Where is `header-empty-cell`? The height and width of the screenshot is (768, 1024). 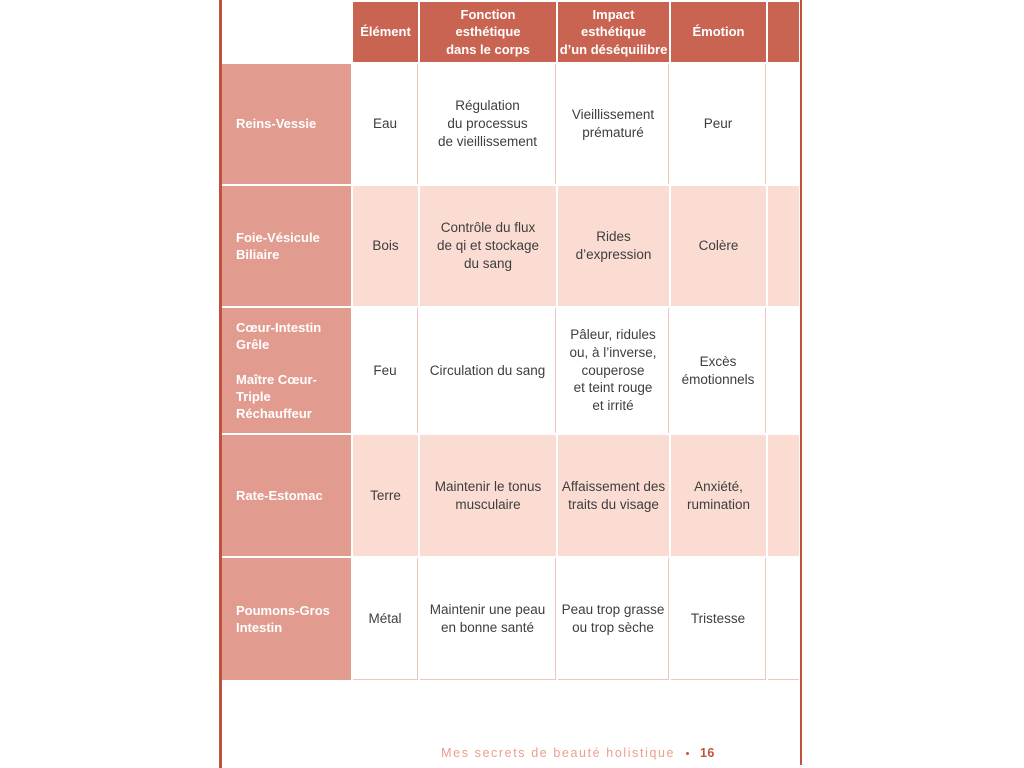 header-empty-cell is located at coordinates (783, 32).